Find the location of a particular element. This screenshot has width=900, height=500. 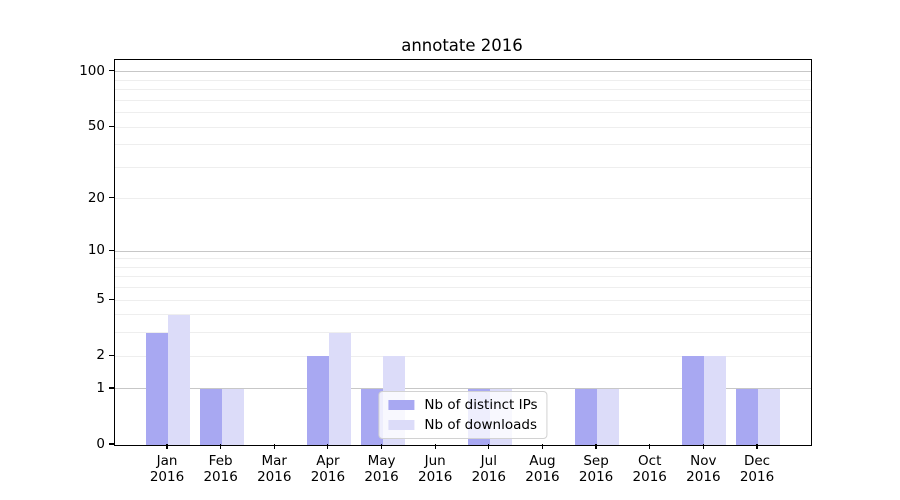

x-tick-nov-2016 is located at coordinates (703, 446).